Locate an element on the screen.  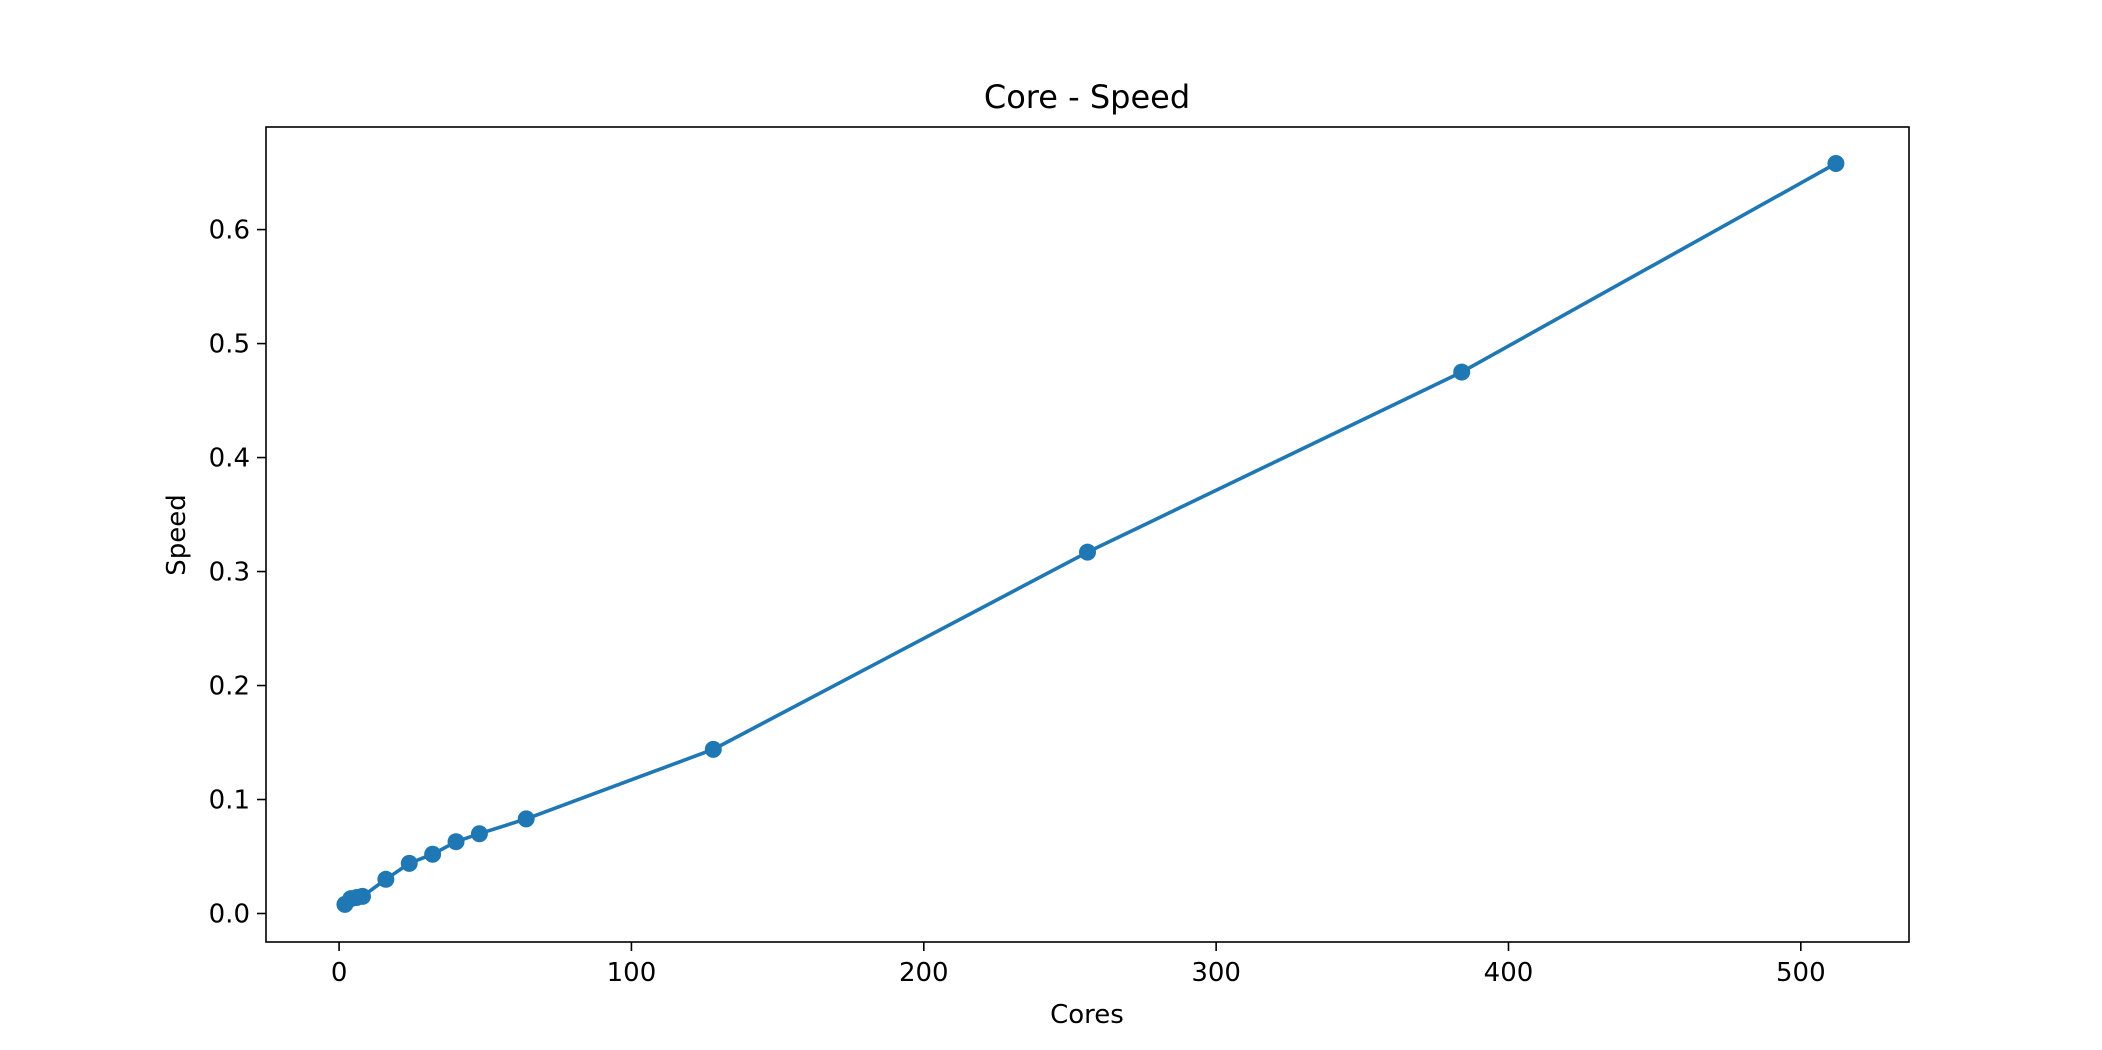
y-tick-label: 0.0 is located at coordinates (229, 915).